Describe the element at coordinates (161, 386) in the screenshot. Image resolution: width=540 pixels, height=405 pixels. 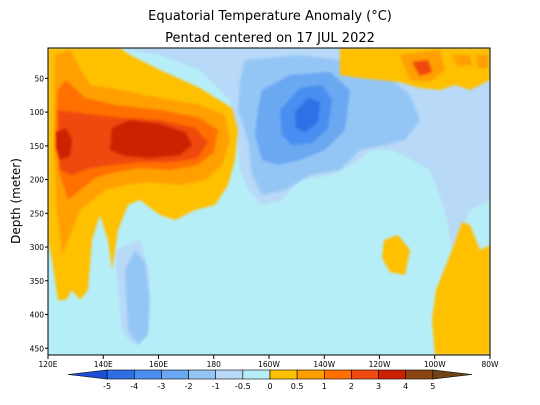
I see `colorbar-label: -3` at that location.